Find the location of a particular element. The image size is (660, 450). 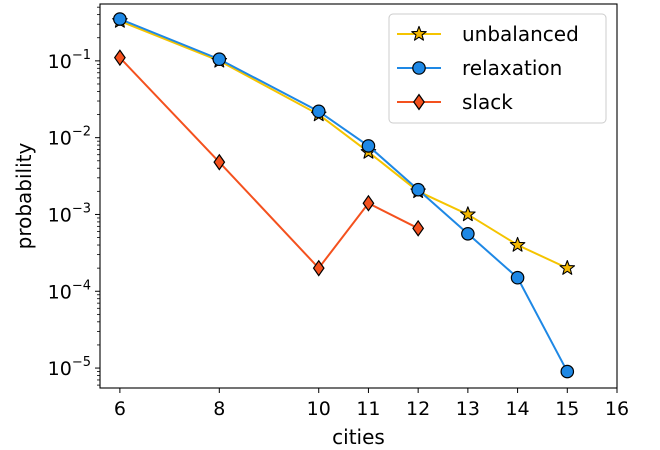

x-tick-label: 14 is located at coordinates (517, 409).